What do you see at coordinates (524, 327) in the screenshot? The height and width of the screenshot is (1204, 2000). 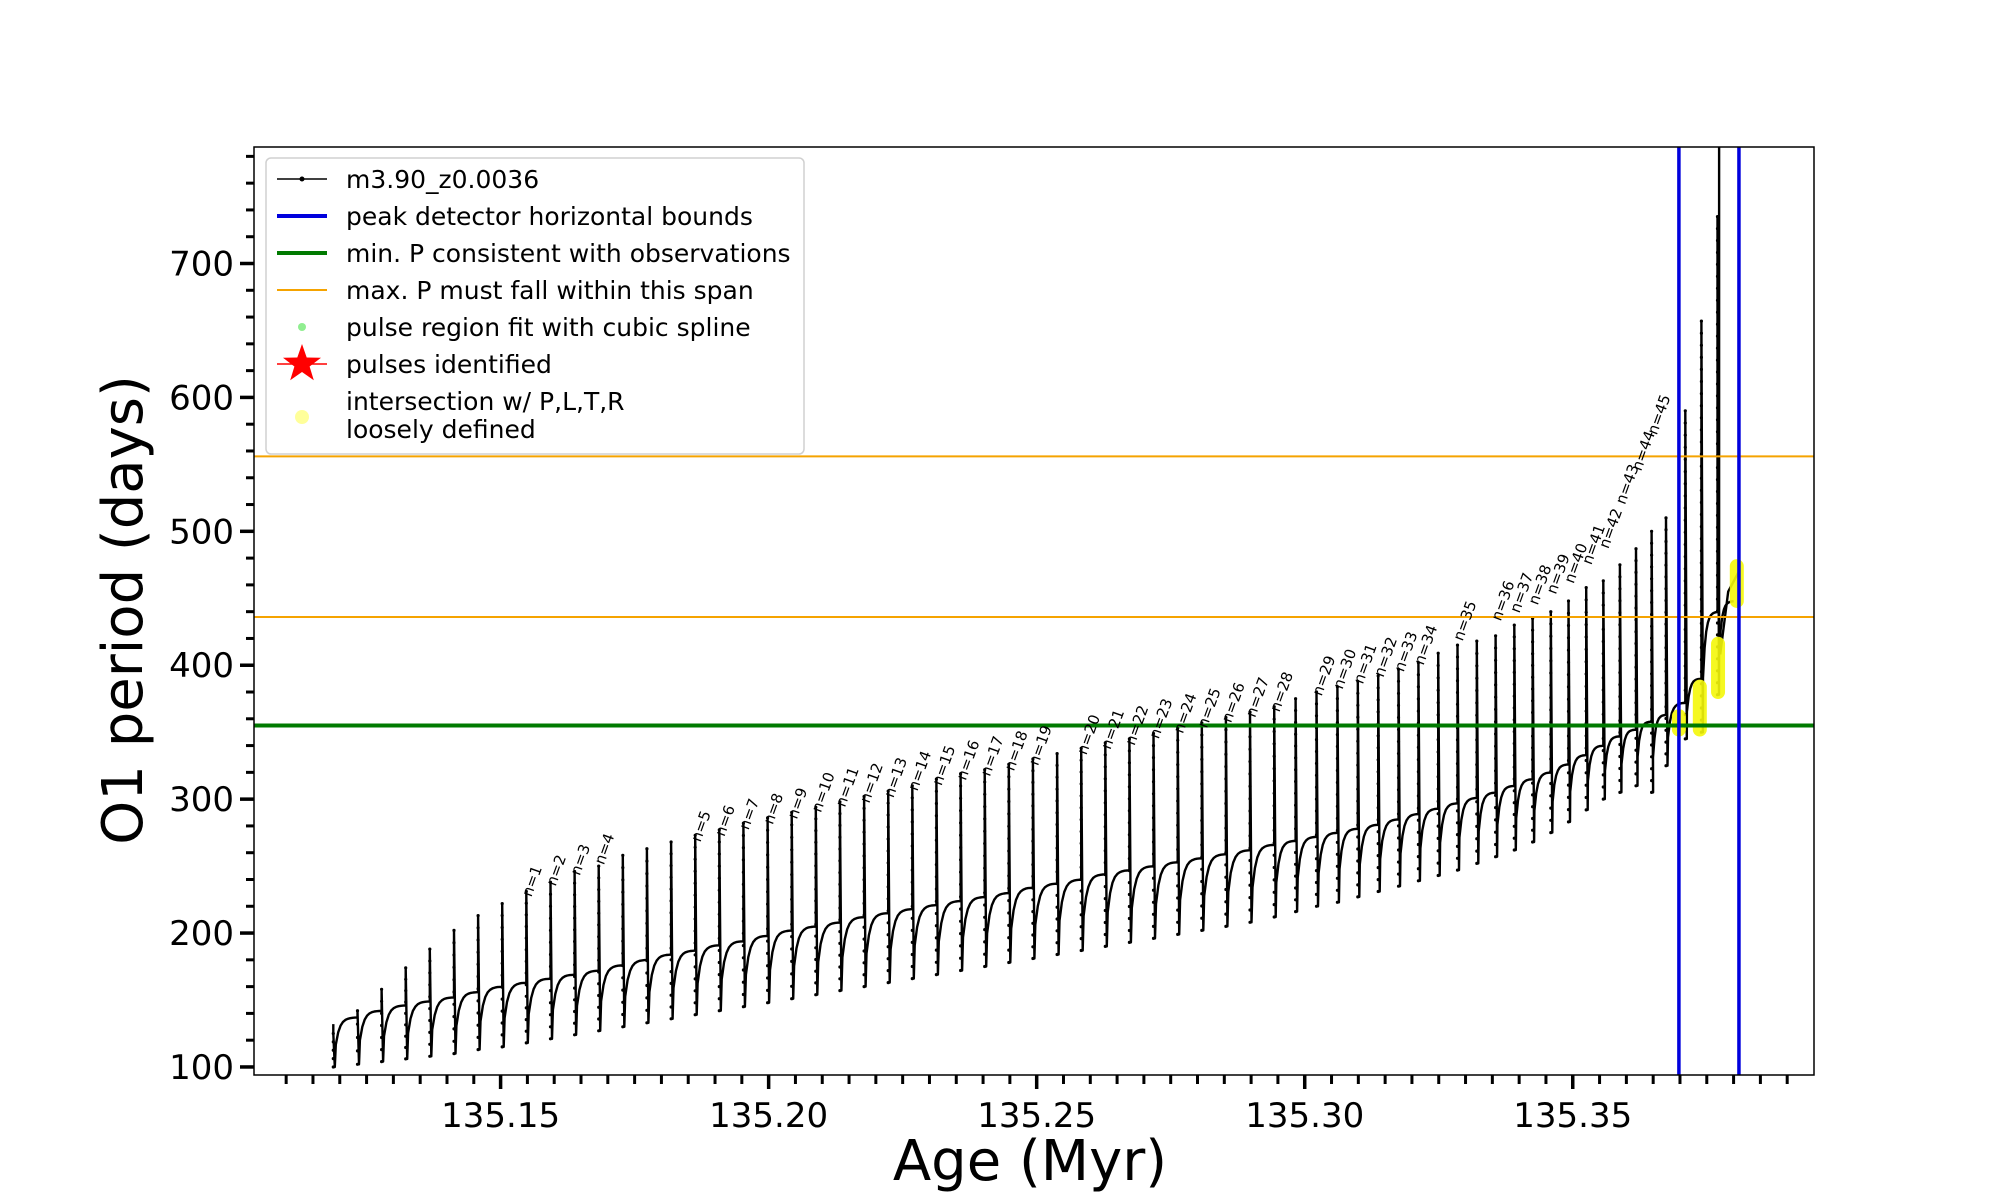 I see `legend-entry: pulse region fit with cubic spline` at bounding box center [524, 327].